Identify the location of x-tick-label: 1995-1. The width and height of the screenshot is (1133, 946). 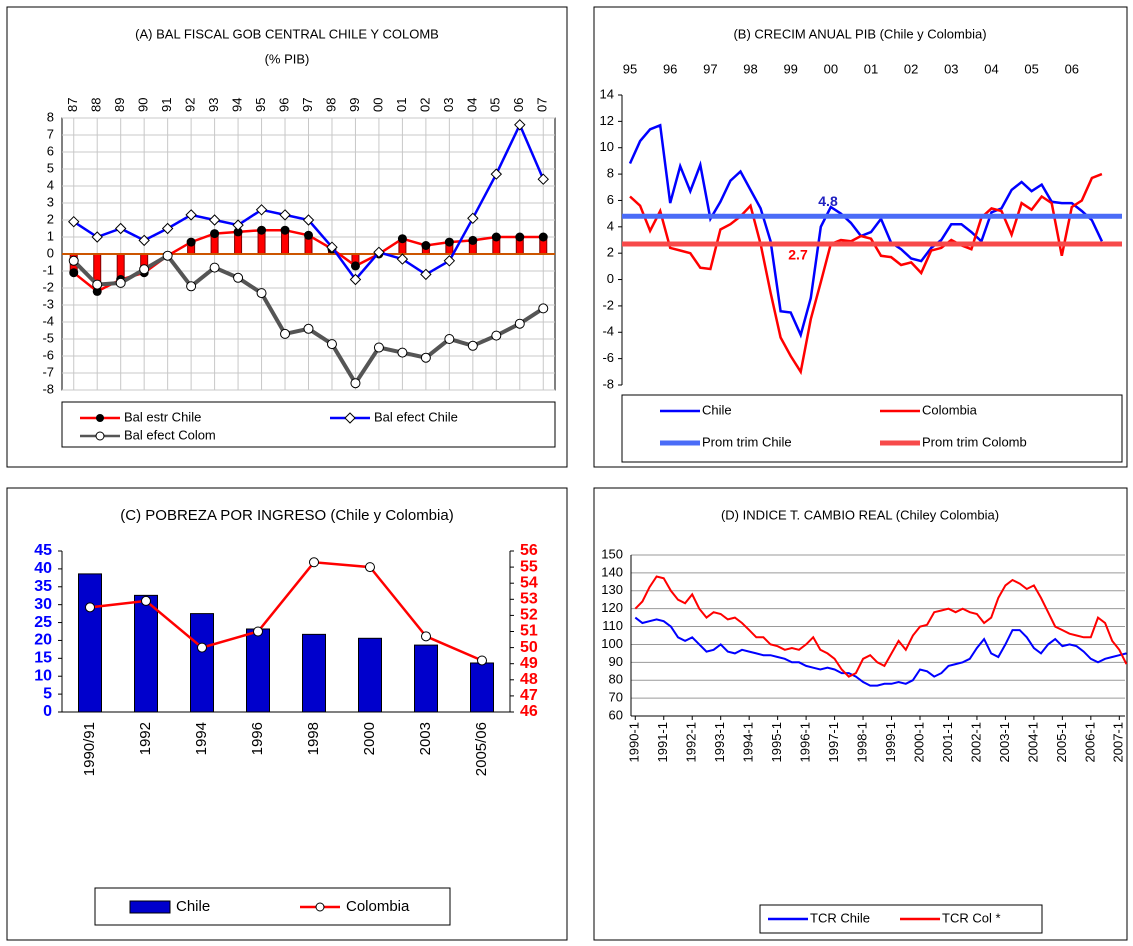
(776, 742).